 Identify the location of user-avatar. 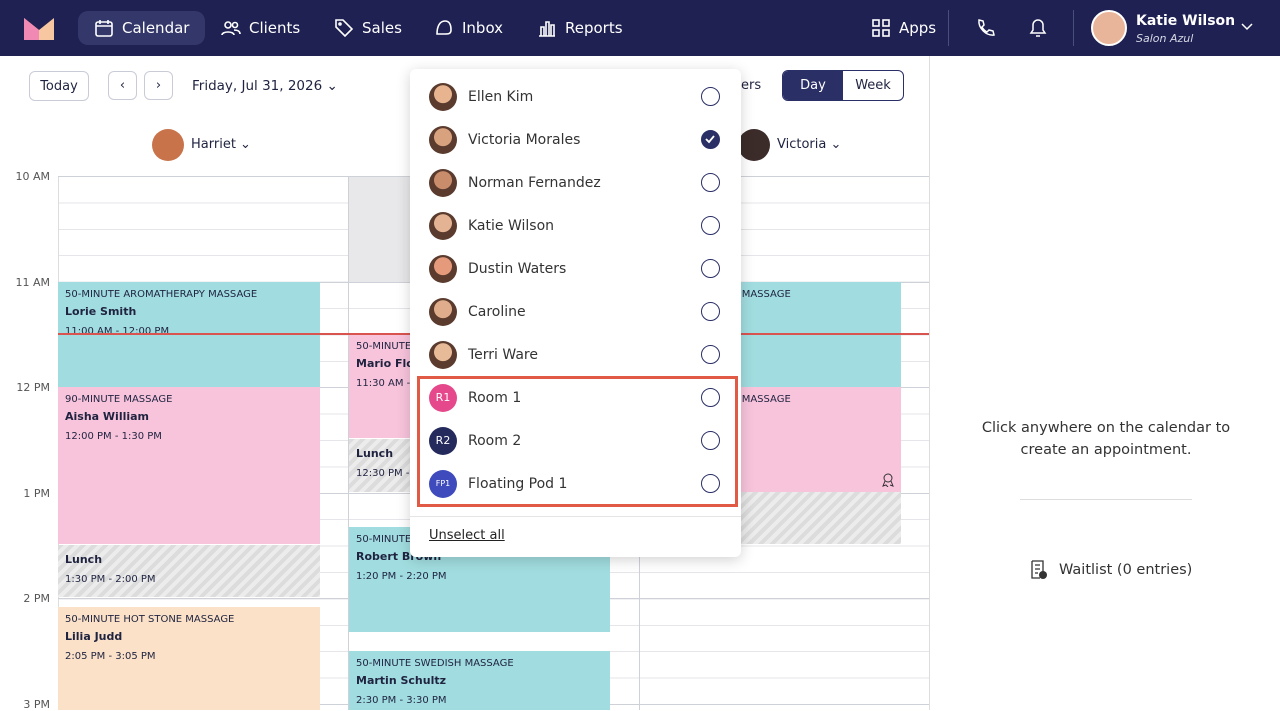
(1109, 28).